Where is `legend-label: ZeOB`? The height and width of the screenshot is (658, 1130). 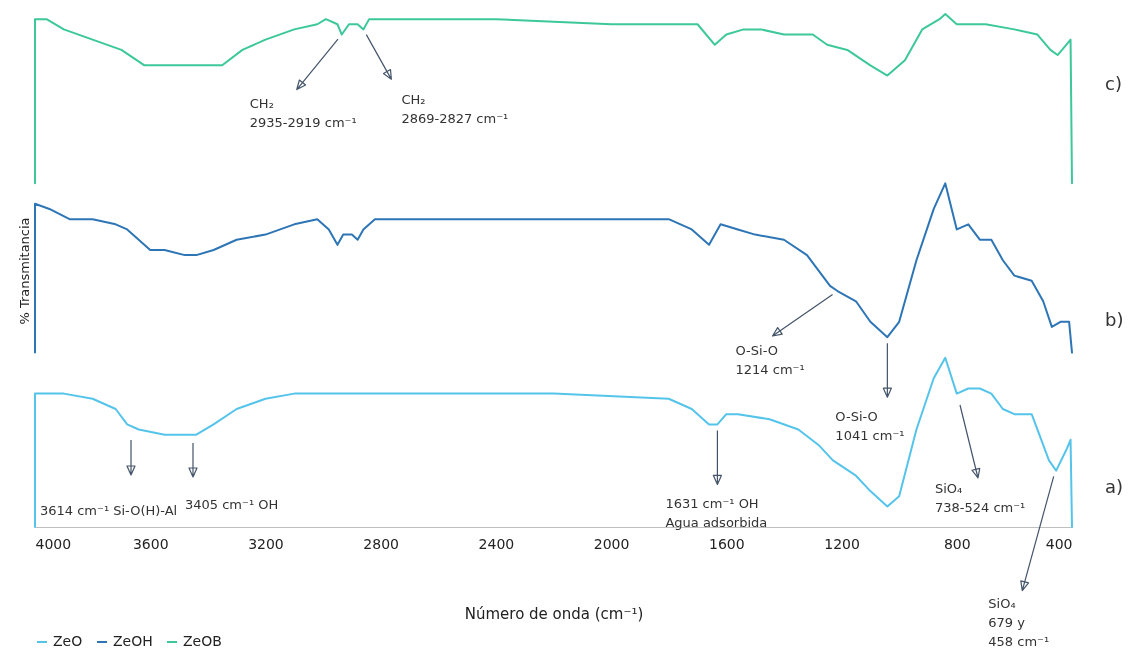 legend-label: ZeOB is located at coordinates (202, 641).